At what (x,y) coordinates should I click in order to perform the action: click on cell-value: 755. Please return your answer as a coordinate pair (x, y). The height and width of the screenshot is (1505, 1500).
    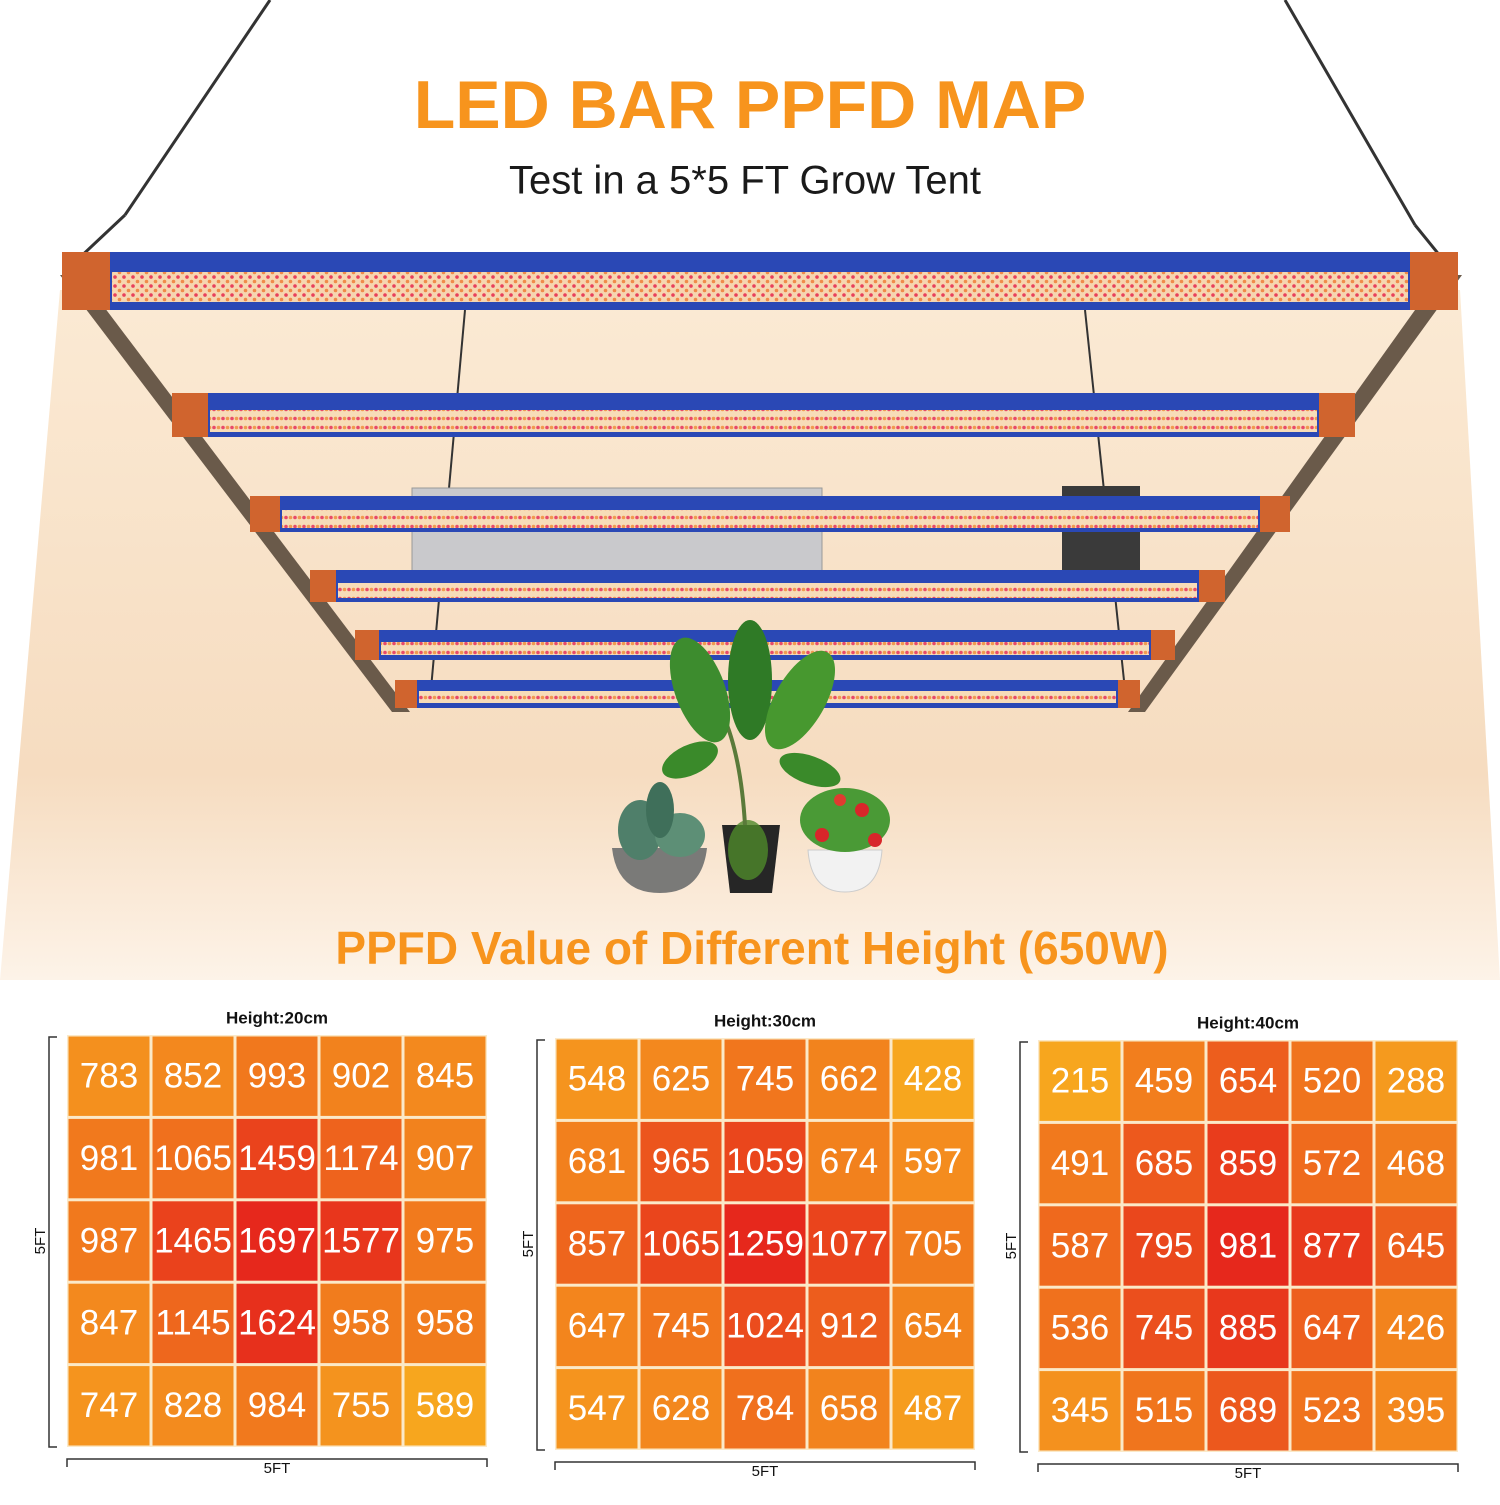
    Looking at the image, I should click on (361, 1405).